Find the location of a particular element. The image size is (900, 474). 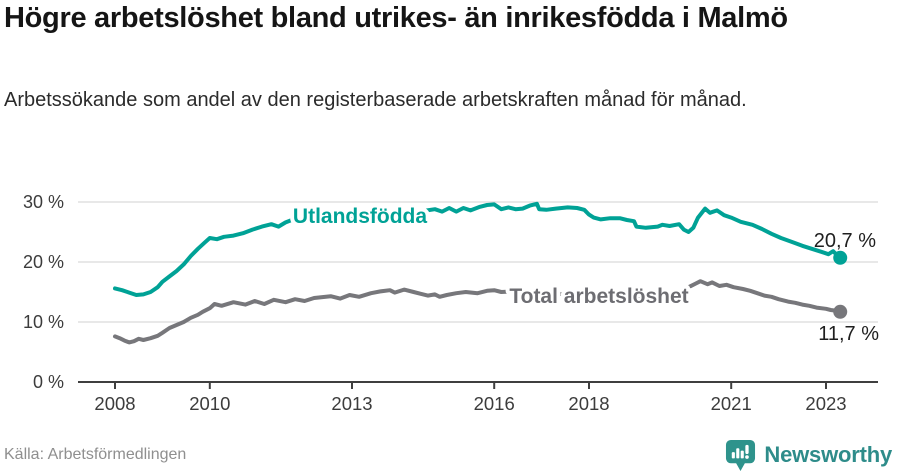

x-tick-label: 2013 is located at coordinates (351, 403).